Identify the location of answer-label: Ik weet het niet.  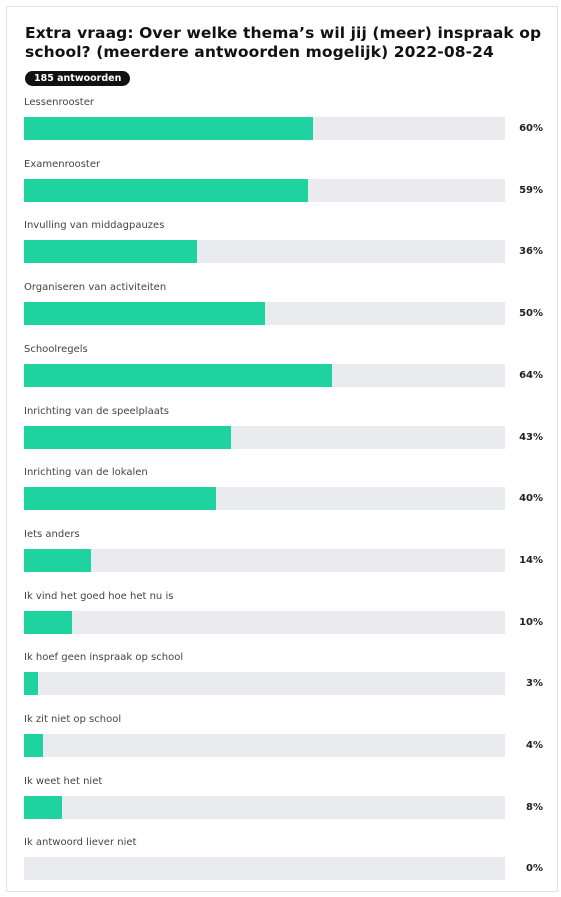
(63, 781).